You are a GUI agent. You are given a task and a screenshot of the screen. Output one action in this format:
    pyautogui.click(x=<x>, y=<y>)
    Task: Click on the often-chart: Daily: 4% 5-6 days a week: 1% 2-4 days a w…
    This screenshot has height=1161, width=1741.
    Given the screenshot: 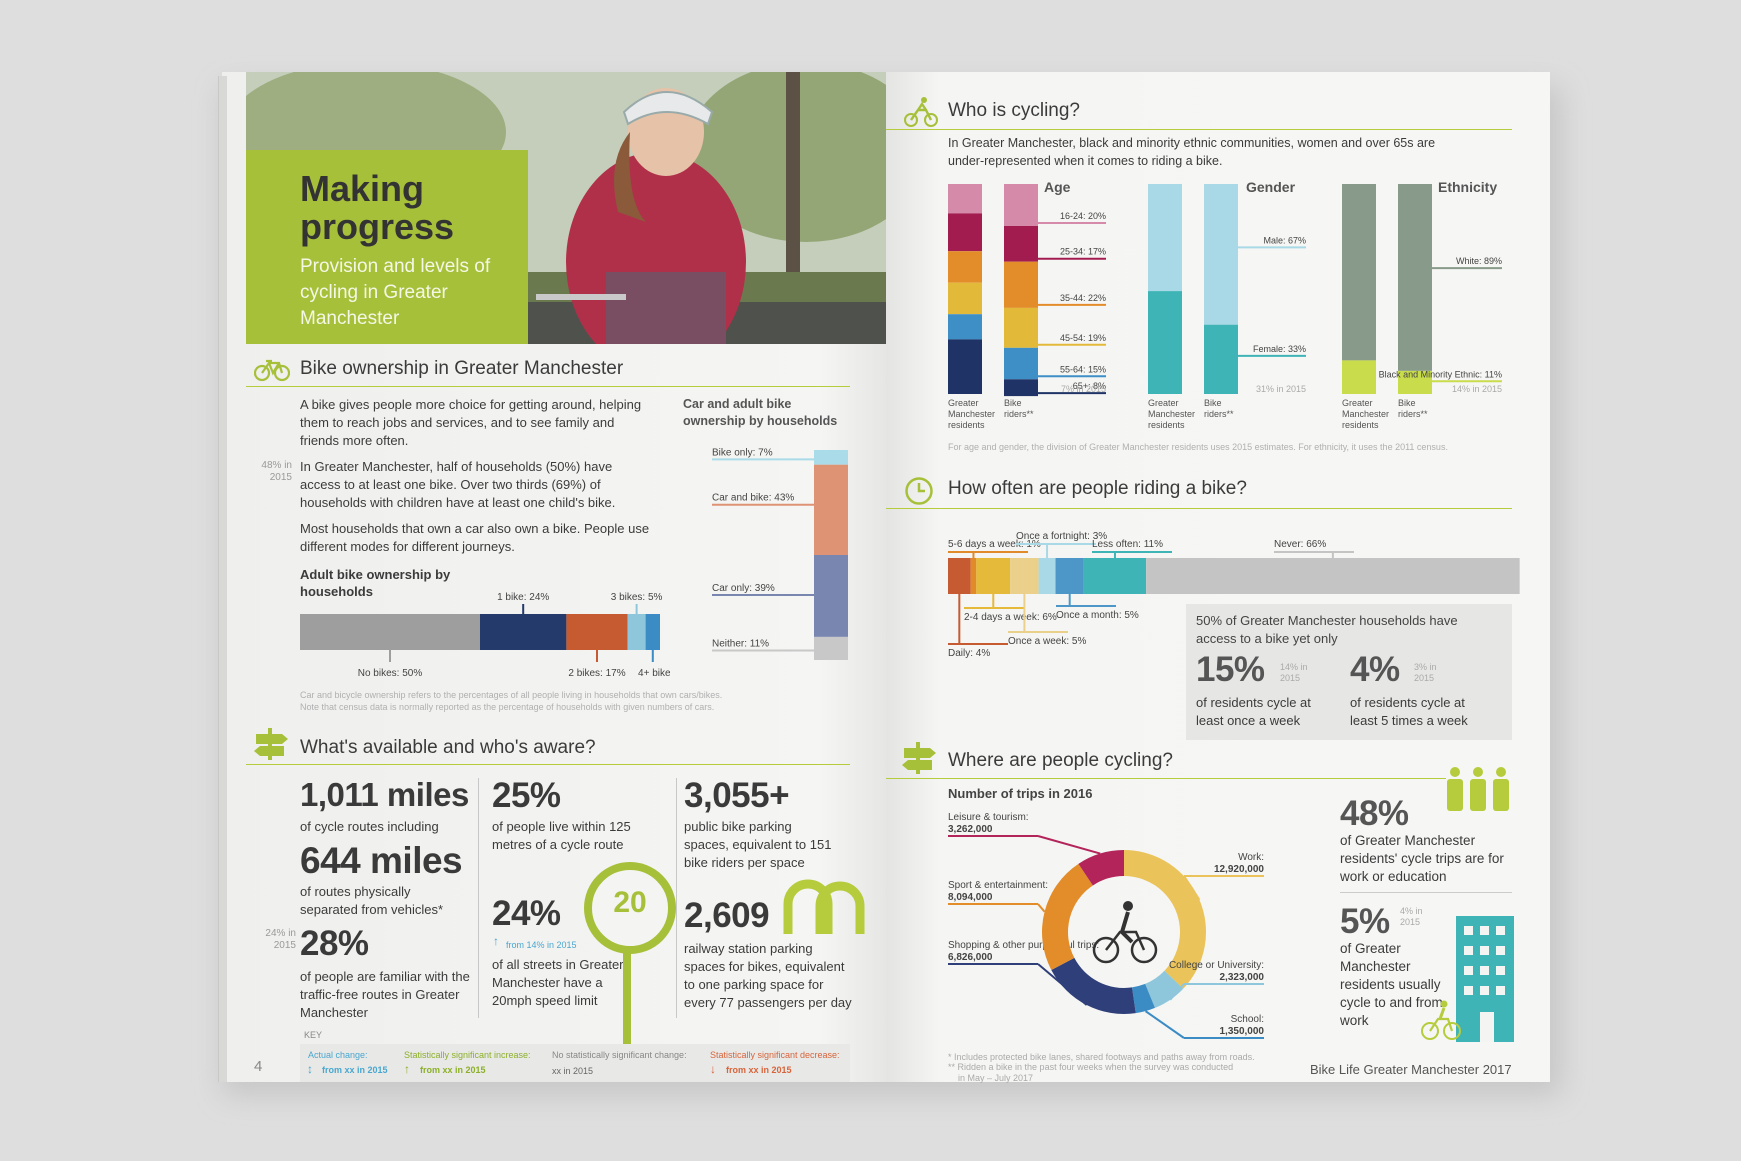 What is the action you would take?
    pyautogui.click(x=1234, y=595)
    